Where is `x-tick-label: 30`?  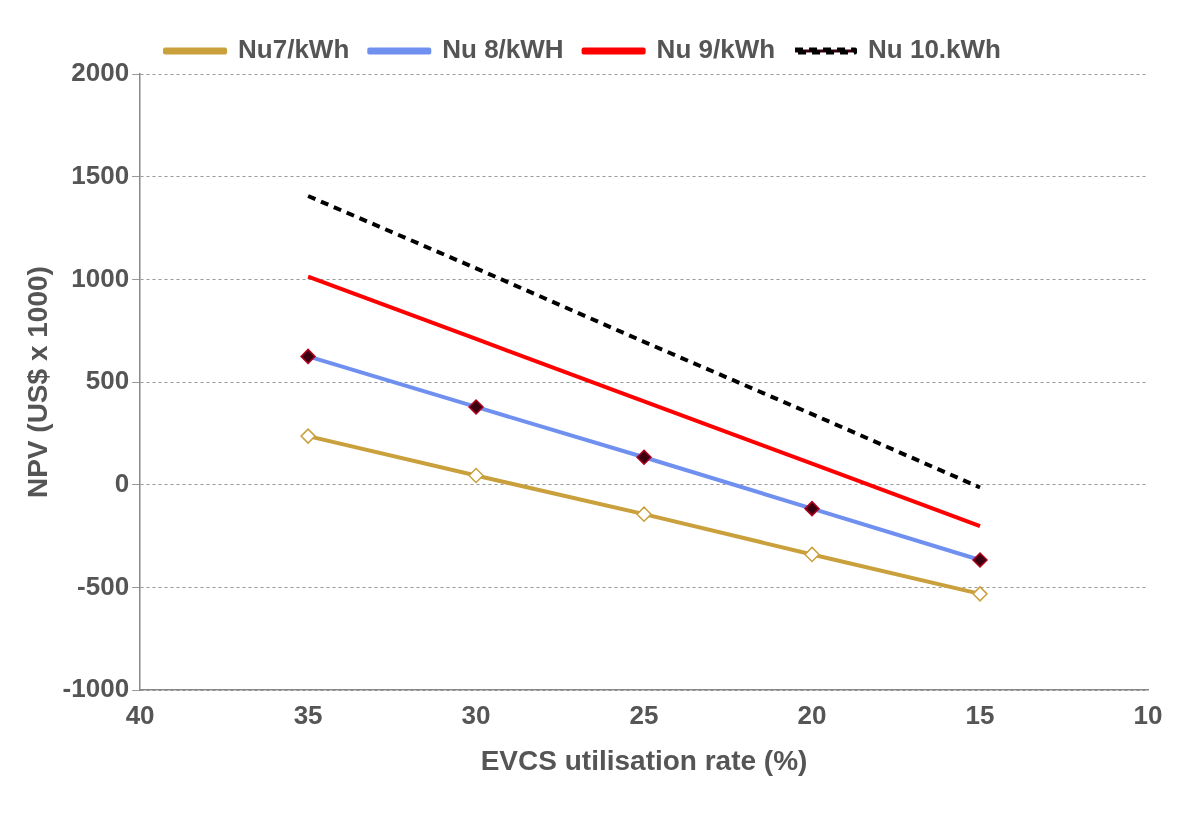
x-tick-label: 30 is located at coordinates (476, 714).